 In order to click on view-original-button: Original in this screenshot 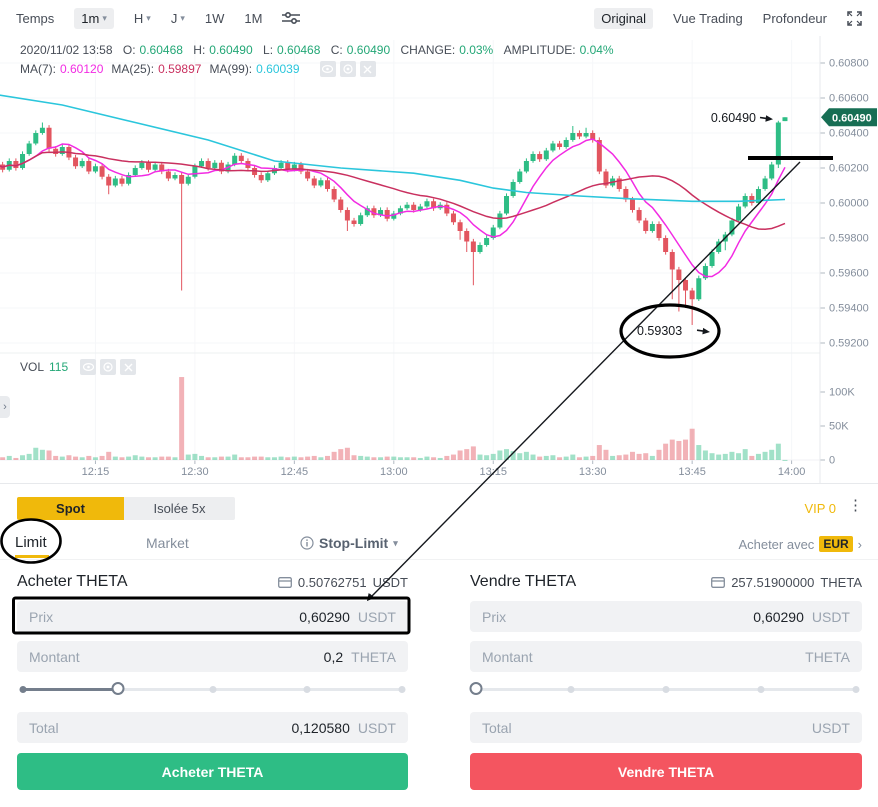, I will do `click(624, 18)`.